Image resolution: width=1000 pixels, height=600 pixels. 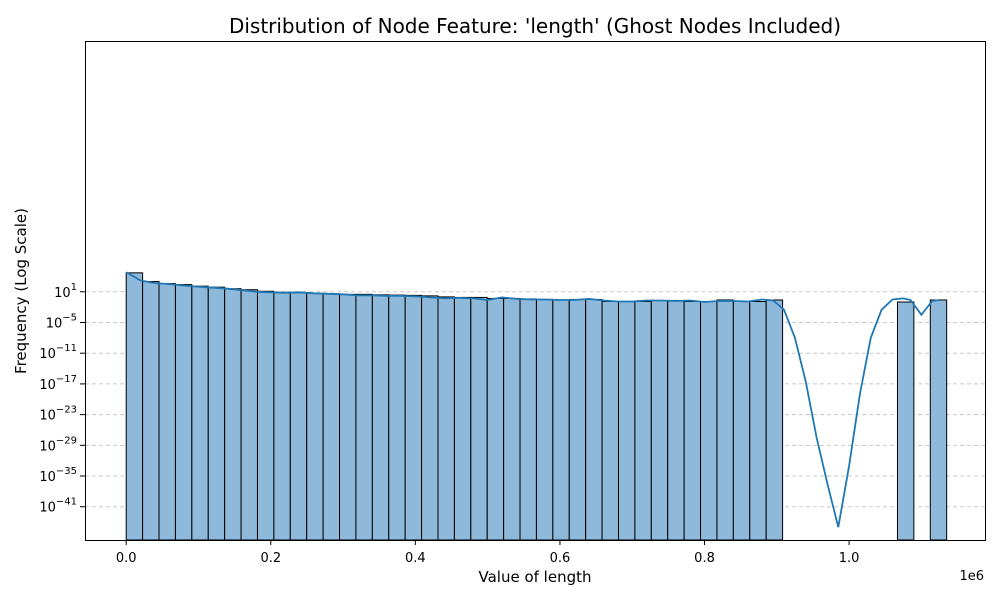 What do you see at coordinates (560, 558) in the screenshot?
I see `x-tick-label: 0.6` at bounding box center [560, 558].